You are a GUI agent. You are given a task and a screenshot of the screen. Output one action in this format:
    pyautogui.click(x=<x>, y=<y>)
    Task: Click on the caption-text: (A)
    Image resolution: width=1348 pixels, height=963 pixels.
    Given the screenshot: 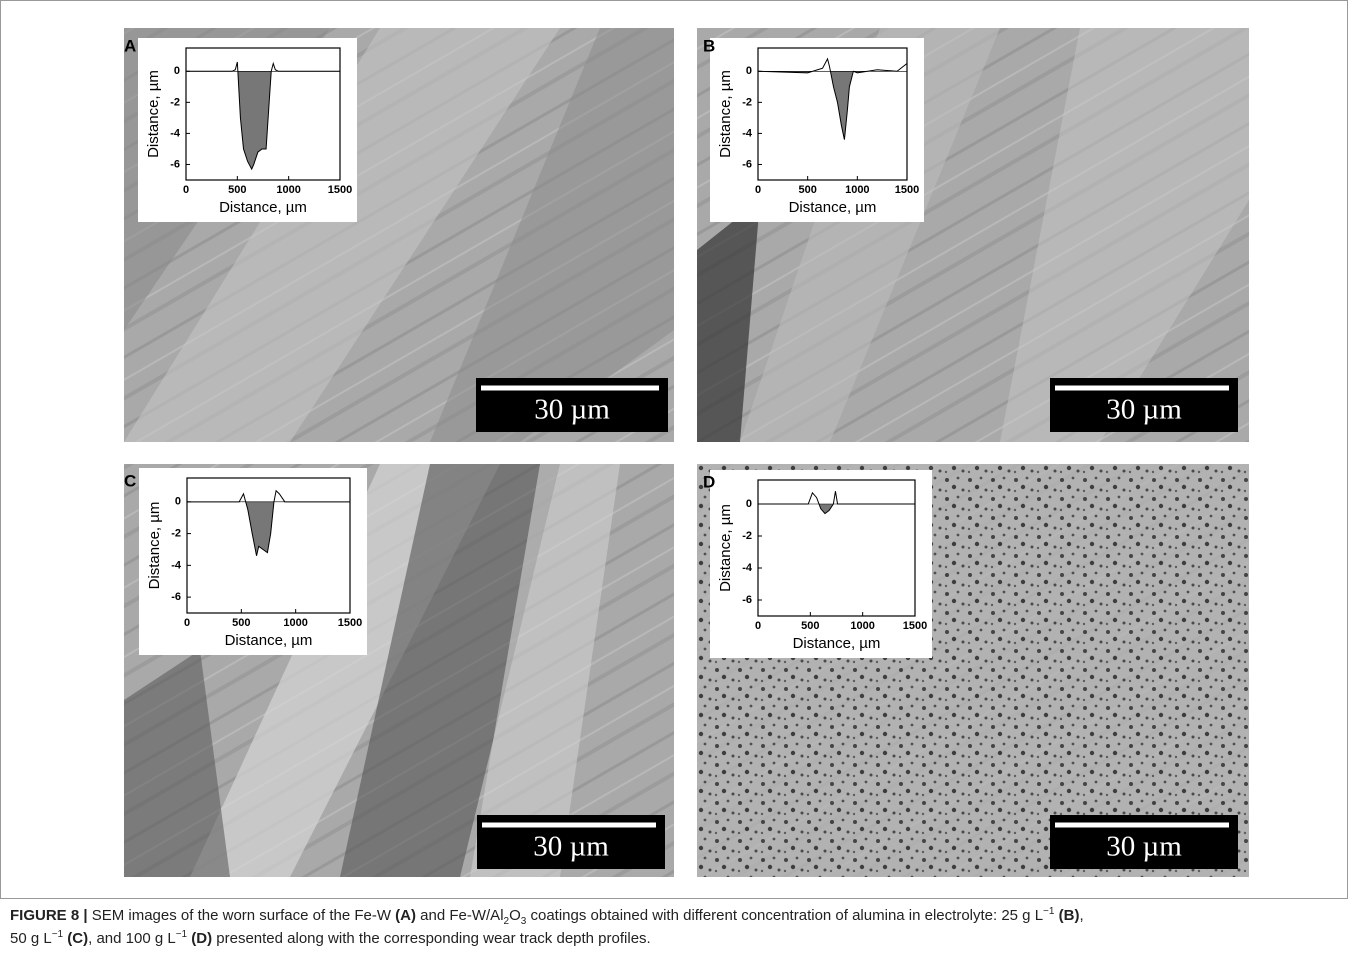 What is the action you would take?
    pyautogui.click(x=405, y=915)
    